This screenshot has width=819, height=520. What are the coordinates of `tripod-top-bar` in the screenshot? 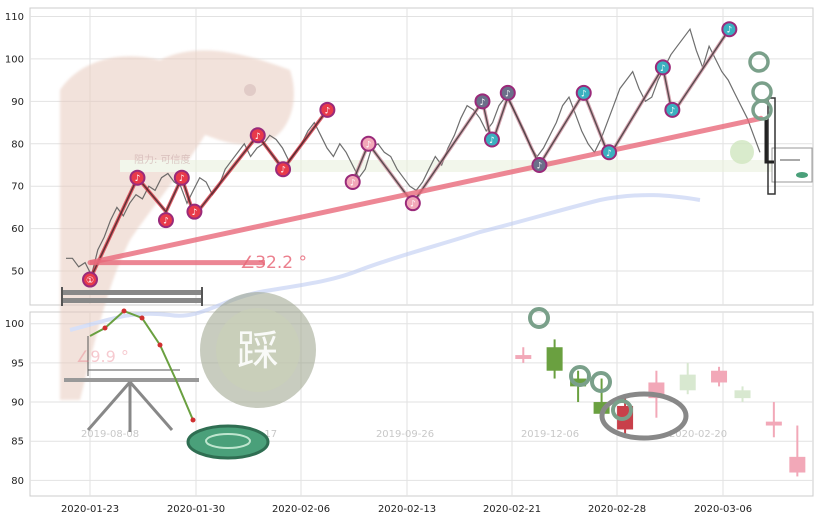 It's located at (131, 380).